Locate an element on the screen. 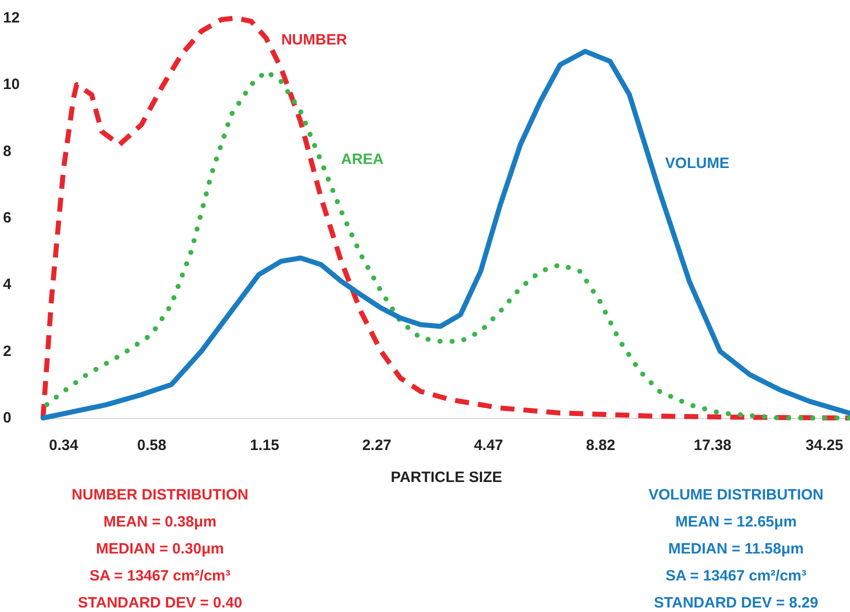  text: MEAN = 12.65μm is located at coordinates (736, 522).